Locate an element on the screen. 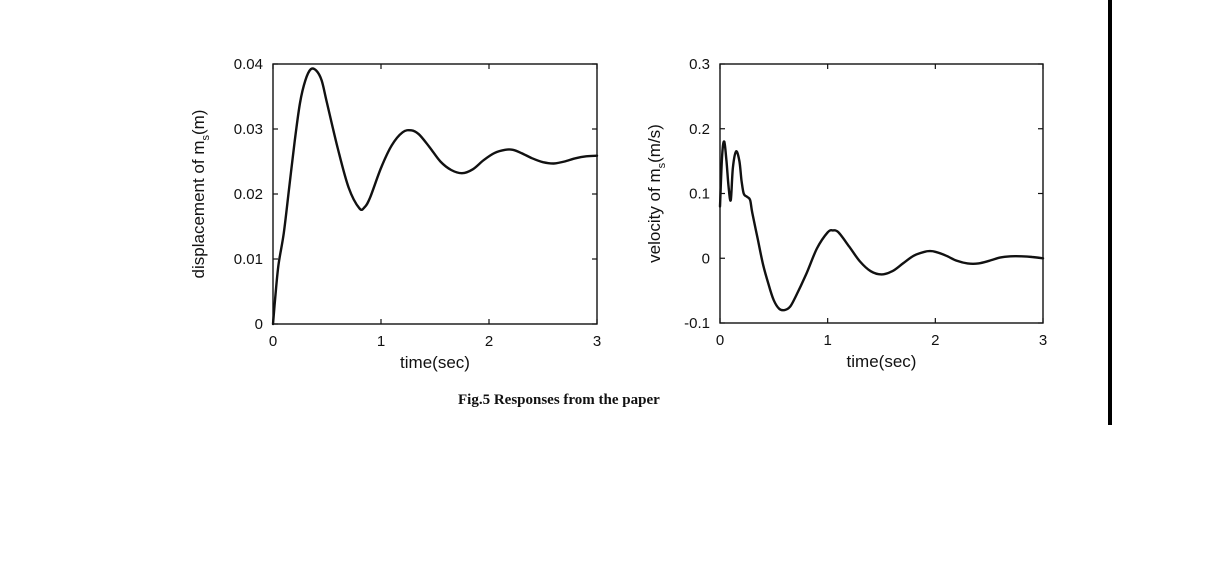  y-tick-label: 0.01 is located at coordinates (248, 259).